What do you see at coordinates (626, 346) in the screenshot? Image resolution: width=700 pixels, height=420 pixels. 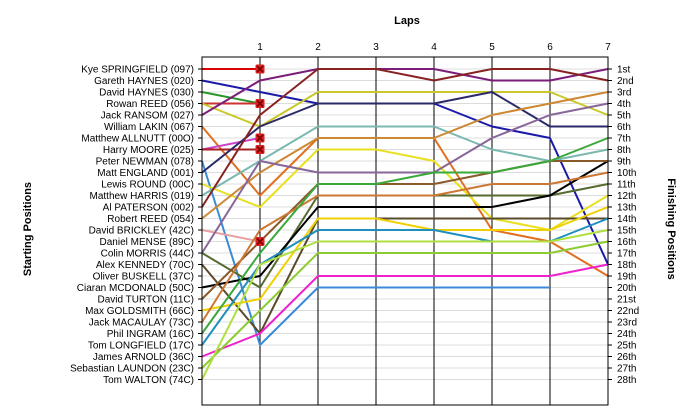 I see `finishing-position-label: 25th` at bounding box center [626, 346].